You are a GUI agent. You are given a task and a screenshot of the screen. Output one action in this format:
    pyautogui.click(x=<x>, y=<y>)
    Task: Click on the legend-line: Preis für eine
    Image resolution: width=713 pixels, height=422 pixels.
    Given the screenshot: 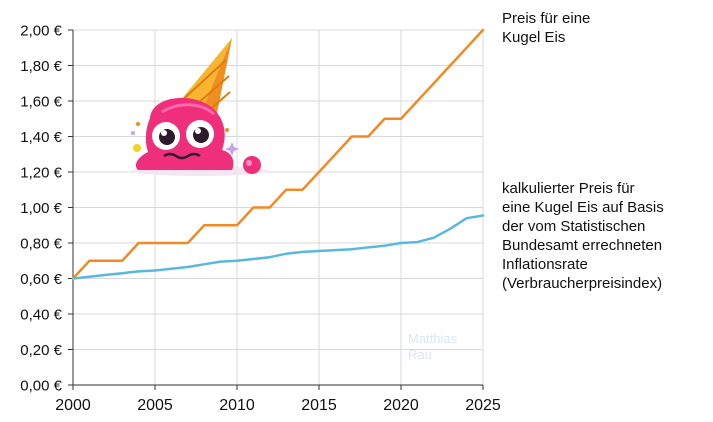 What is the action you would take?
    pyautogui.click(x=546, y=18)
    